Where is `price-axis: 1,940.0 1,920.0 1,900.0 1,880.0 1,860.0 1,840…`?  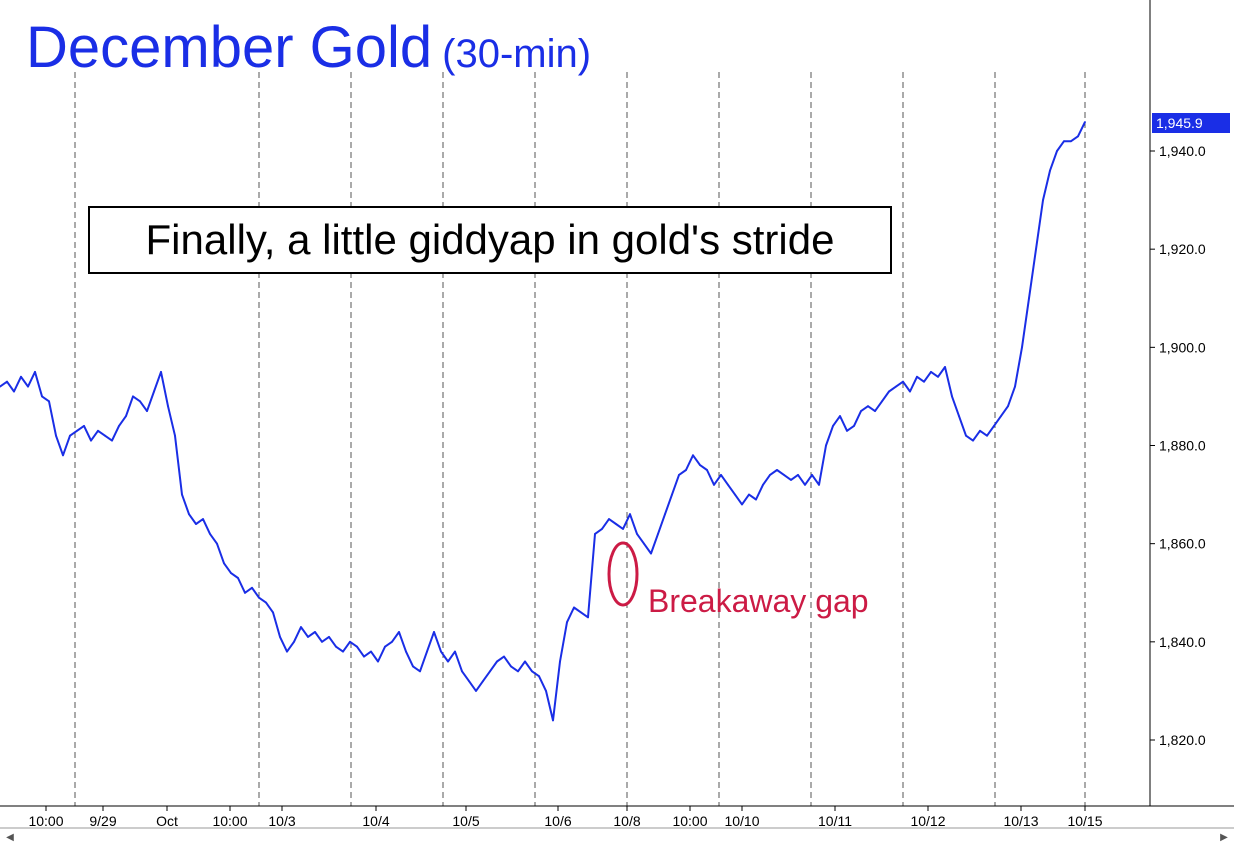
price-axis: 1,940.0 1,920.0 1,900.0 1,880.0 1,860.0 1,840… is located at coordinates (1177, 403).